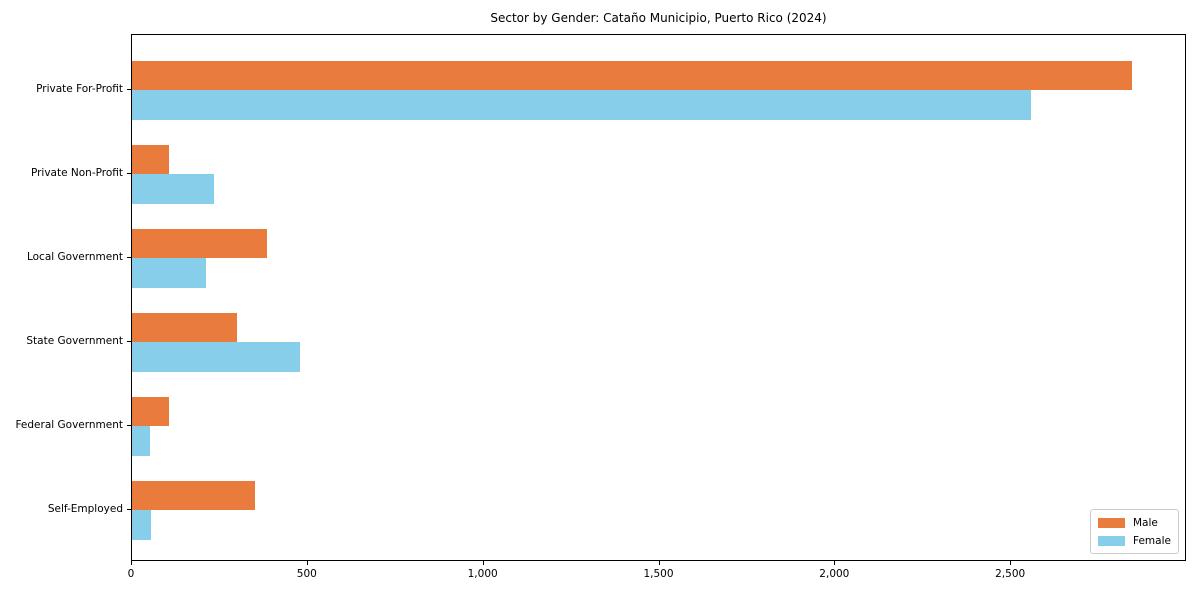 The height and width of the screenshot is (600, 1200). I want to click on bar-male-local-government, so click(200, 243).